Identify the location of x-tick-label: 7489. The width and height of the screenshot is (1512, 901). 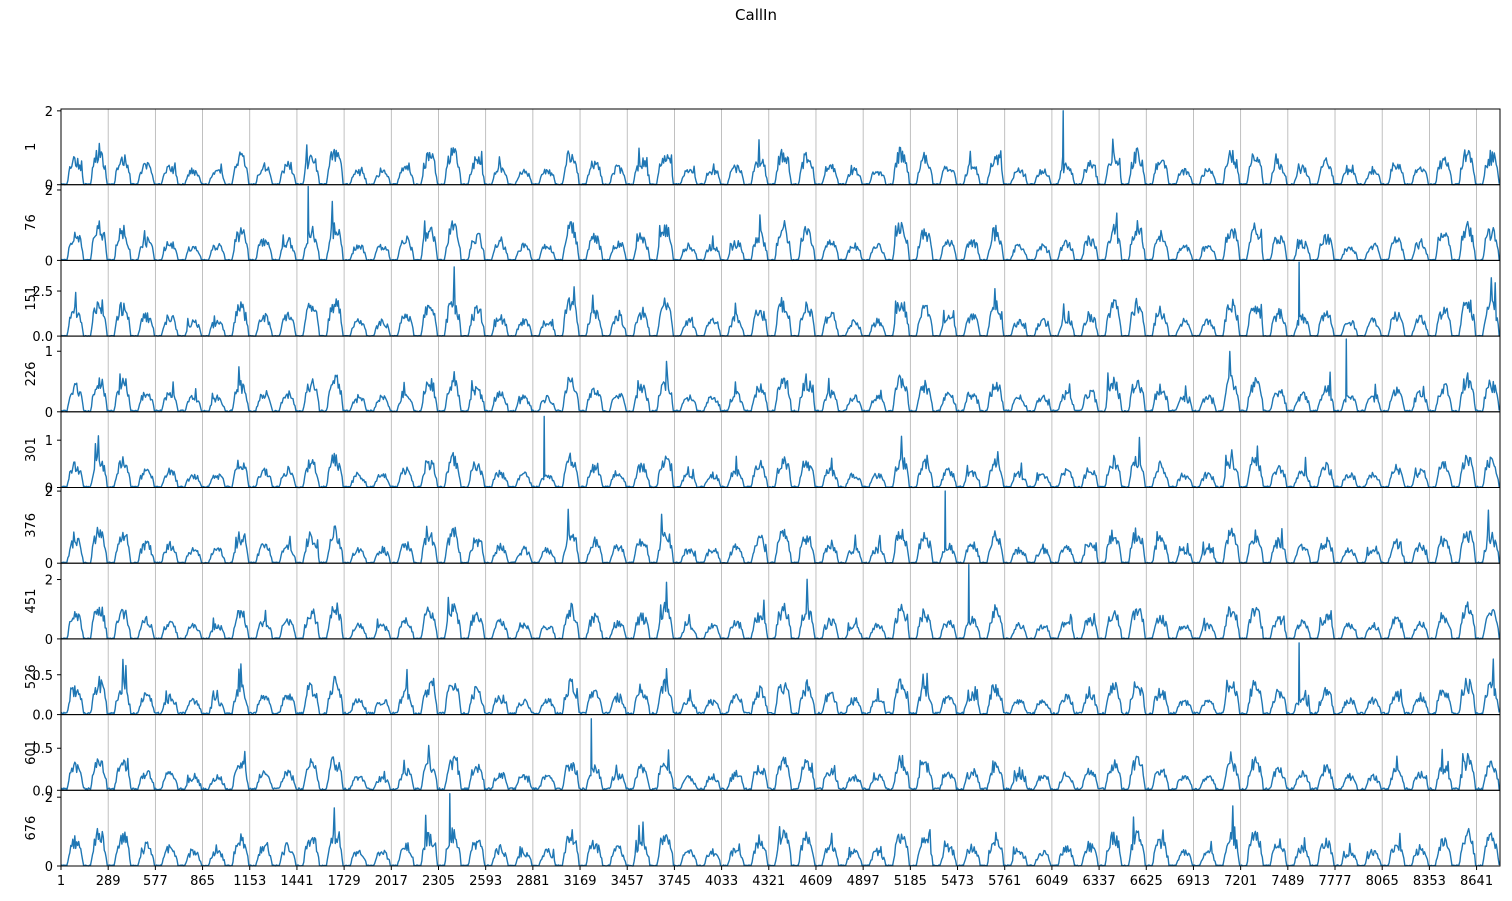
(1287, 881).